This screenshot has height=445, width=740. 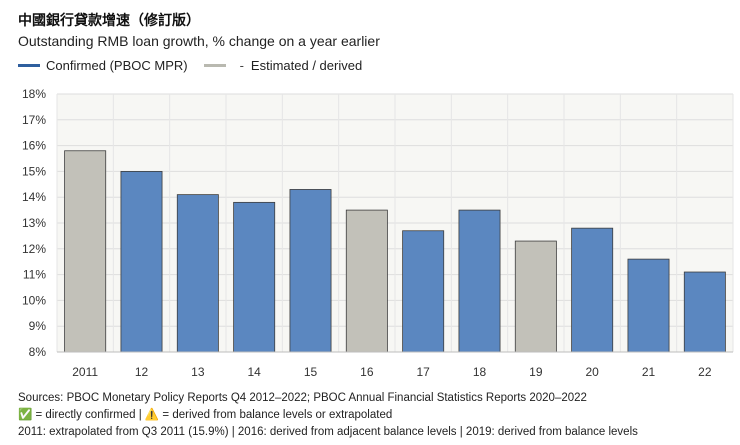 I want to click on x-tick-label: 18, so click(x=480, y=372).